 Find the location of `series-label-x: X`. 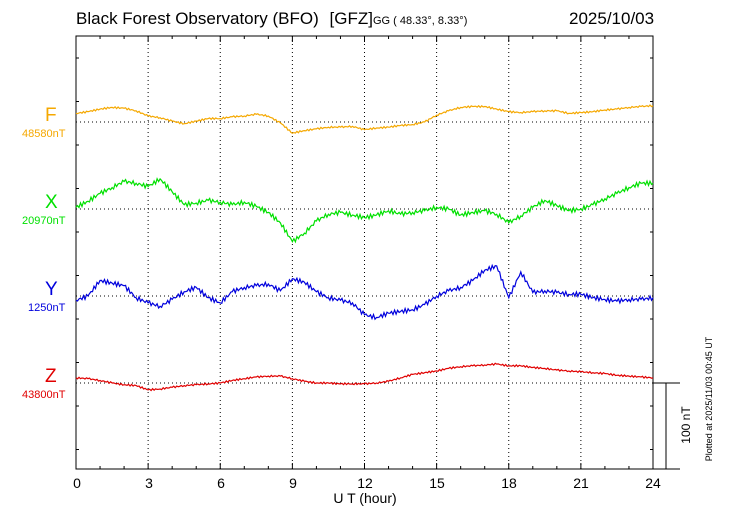

series-label-x: X is located at coordinates (51, 202).